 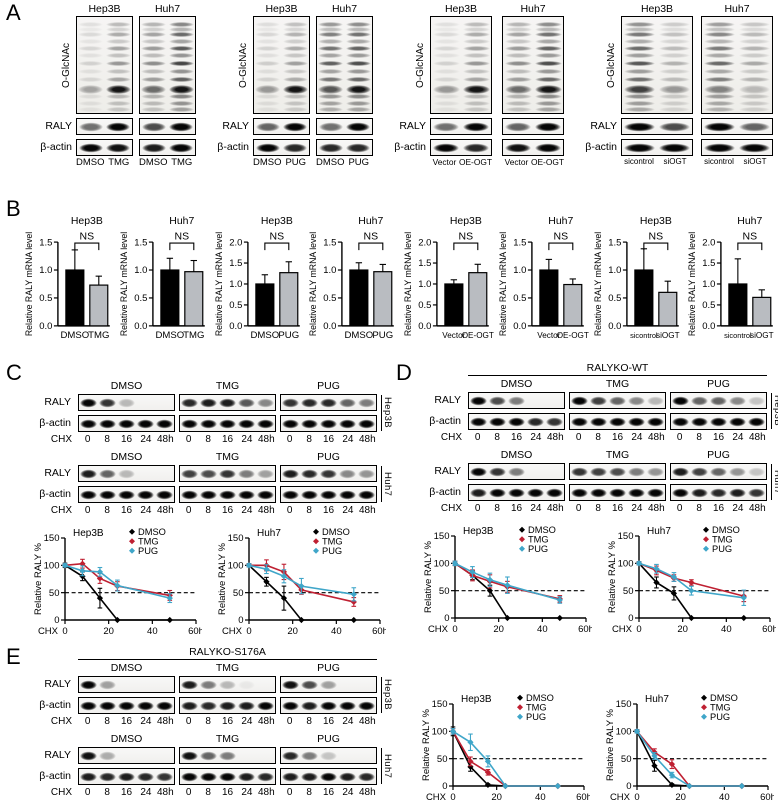 What do you see at coordinates (222, 578) in the screenshot?
I see `y-axis-label: Relative RALY %` at bounding box center [222, 578].